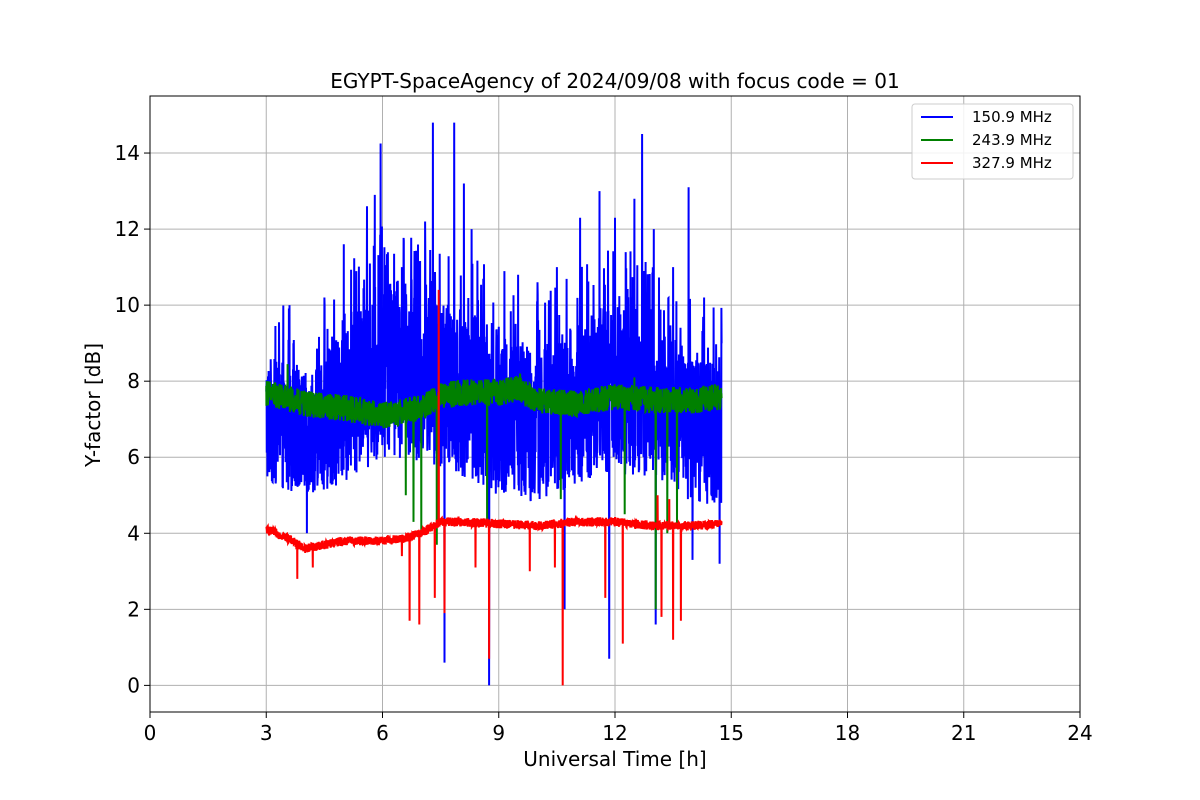  What do you see at coordinates (133, 533) in the screenshot?
I see `y-tick-label: 4` at bounding box center [133, 533].